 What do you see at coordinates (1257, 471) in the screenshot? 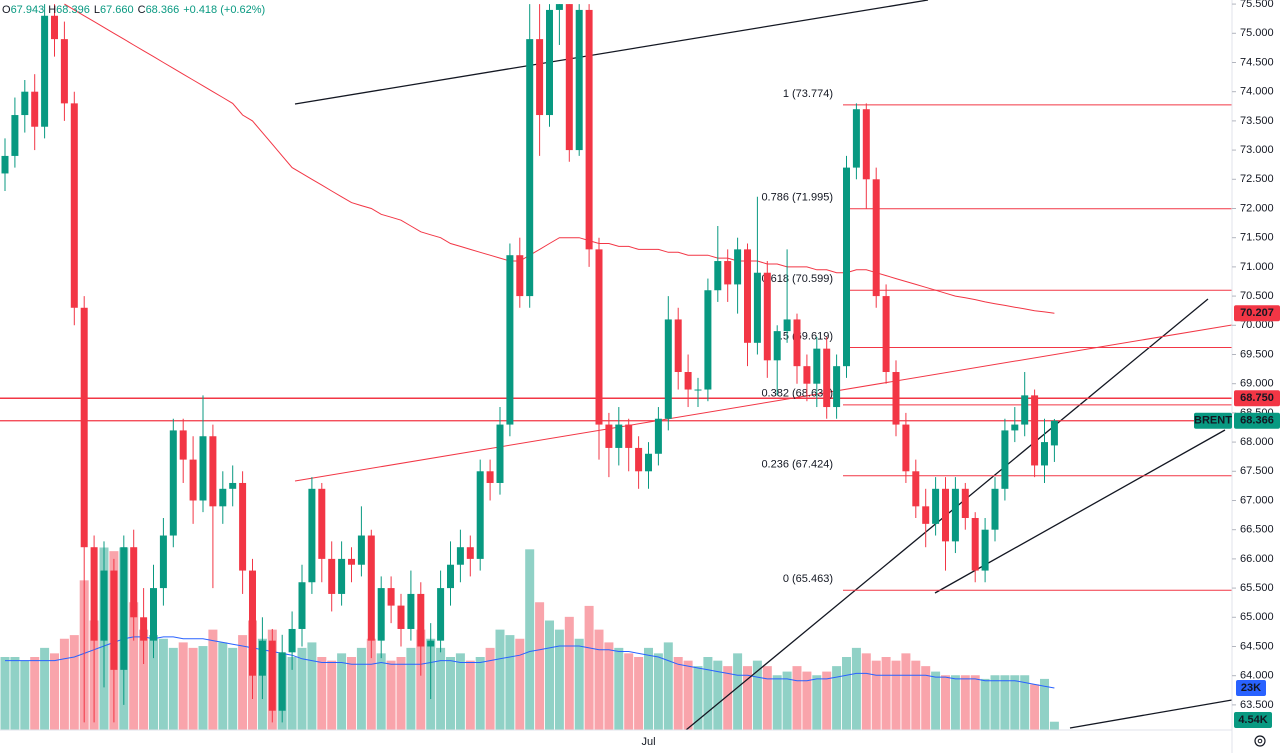
I see `y-tick-label: 67.500` at bounding box center [1257, 471].